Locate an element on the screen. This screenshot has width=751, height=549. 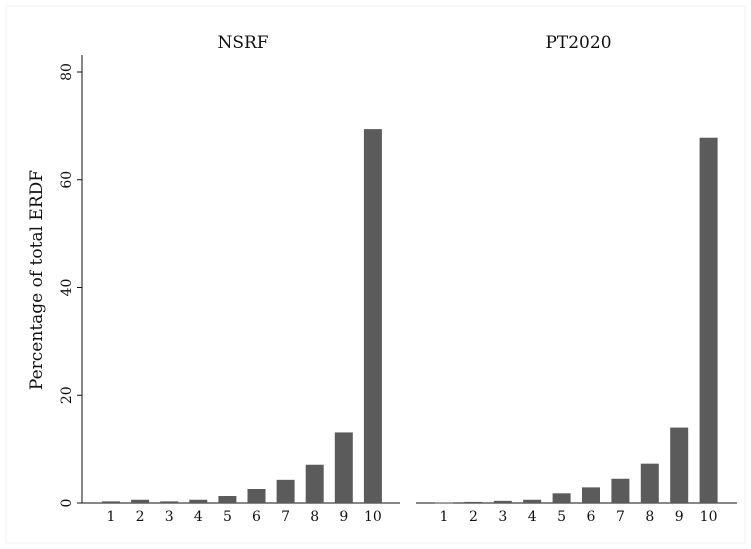
y-tick-label: 60 is located at coordinates (67, 180).